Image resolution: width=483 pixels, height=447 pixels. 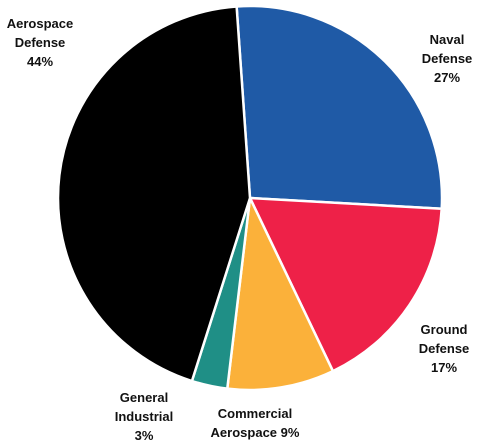 I want to click on label-commercial-aerospace-line1: Commercial, so click(x=255, y=413).